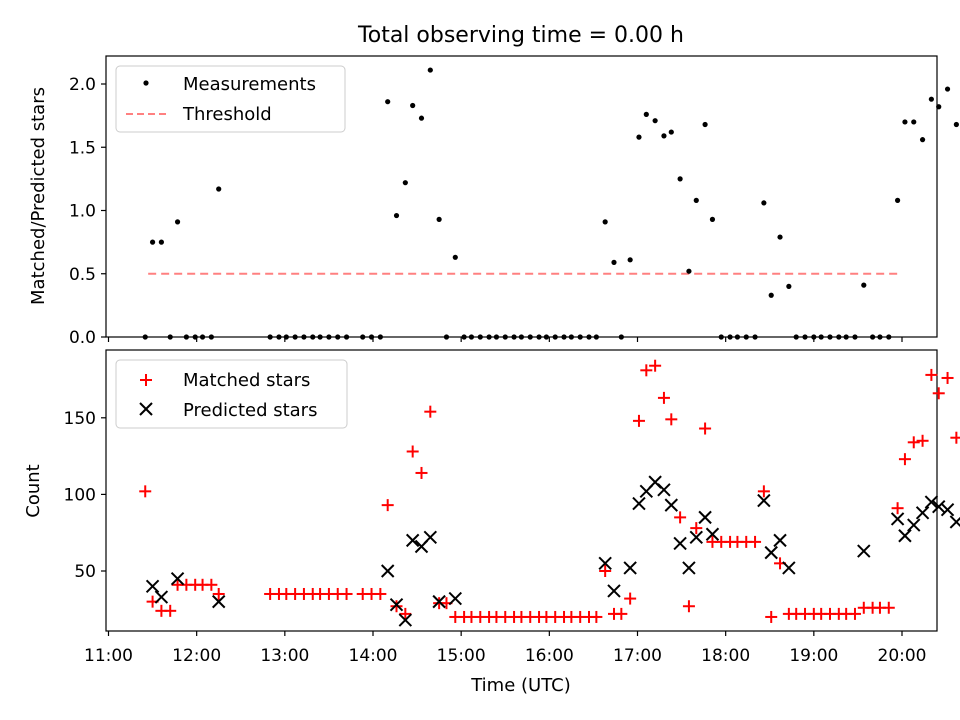 The width and height of the screenshot is (960, 720). Describe the element at coordinates (80, 419) in the screenshot. I see `bottom-y-tick-label: 150` at that location.